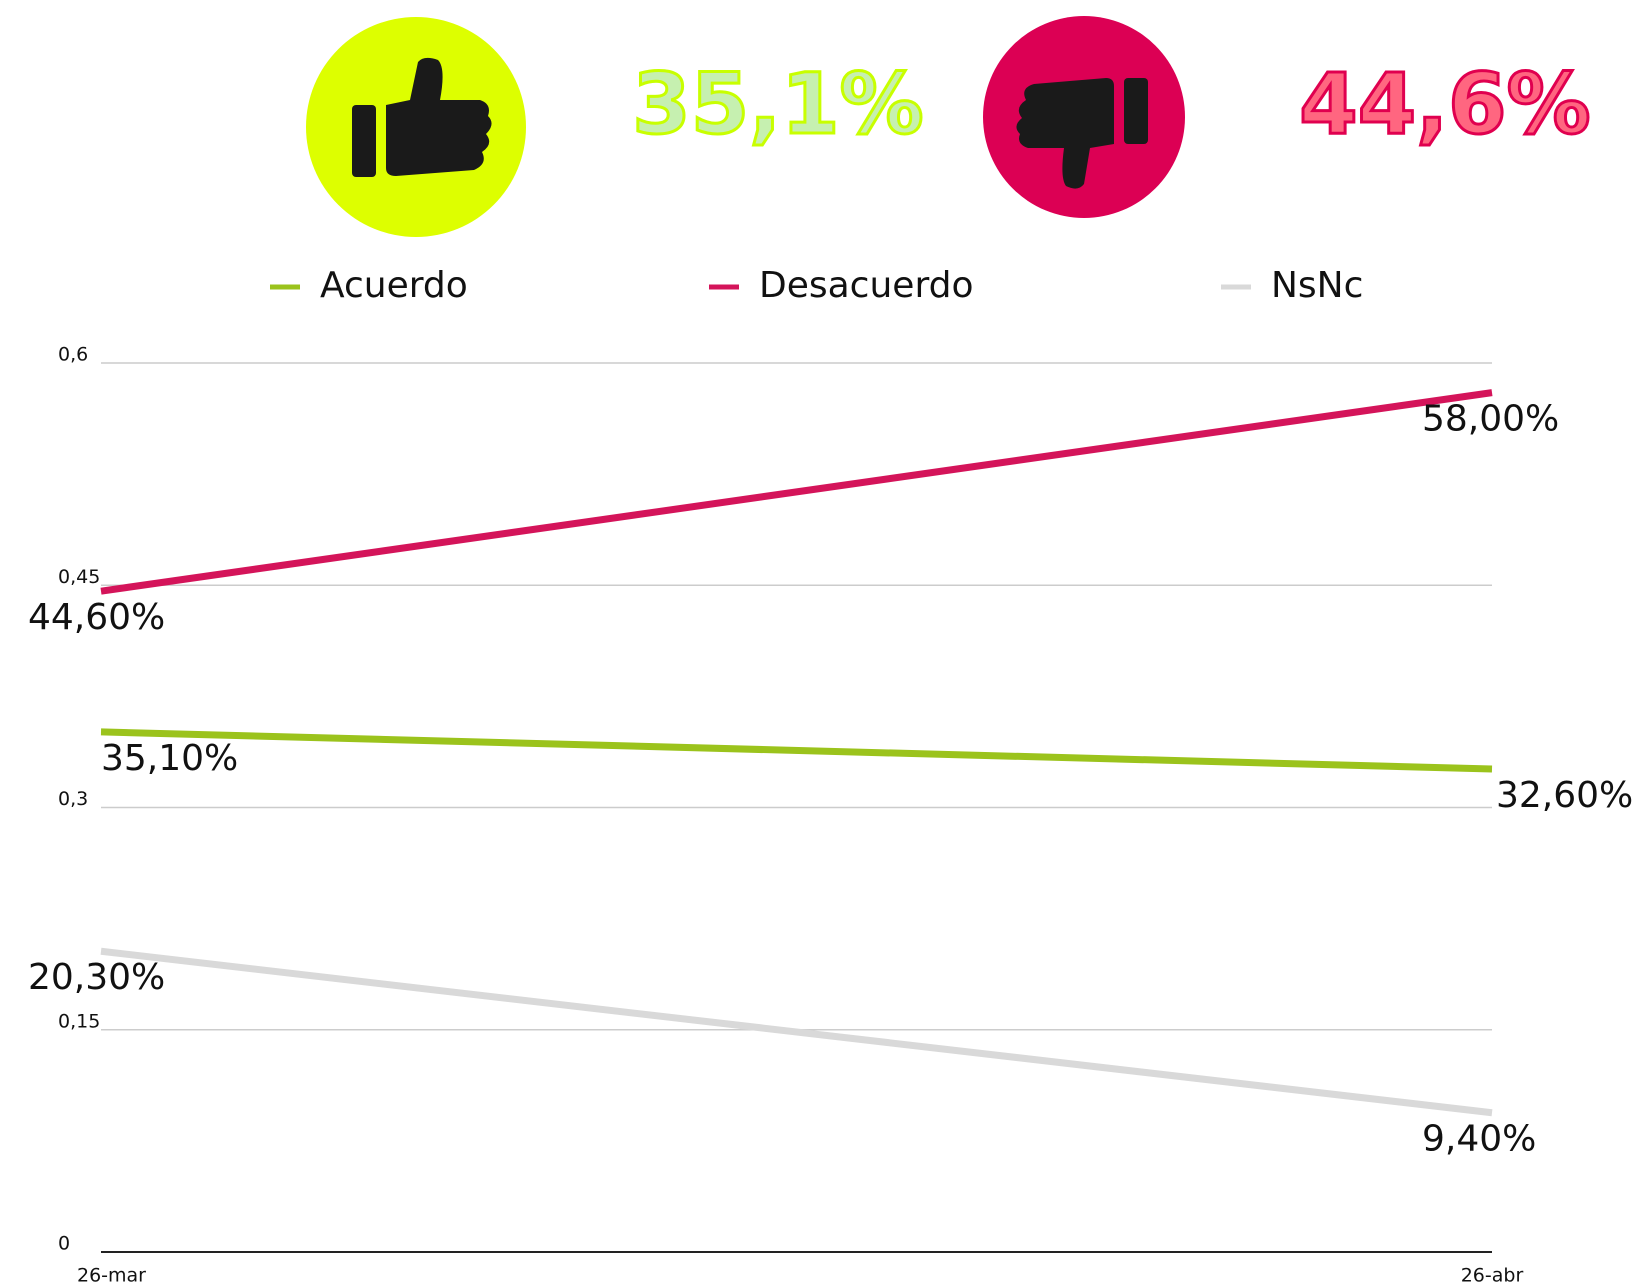 The height and width of the screenshot is (1286, 1638). I want to click on thumbs-up-icon, so click(416, 127).